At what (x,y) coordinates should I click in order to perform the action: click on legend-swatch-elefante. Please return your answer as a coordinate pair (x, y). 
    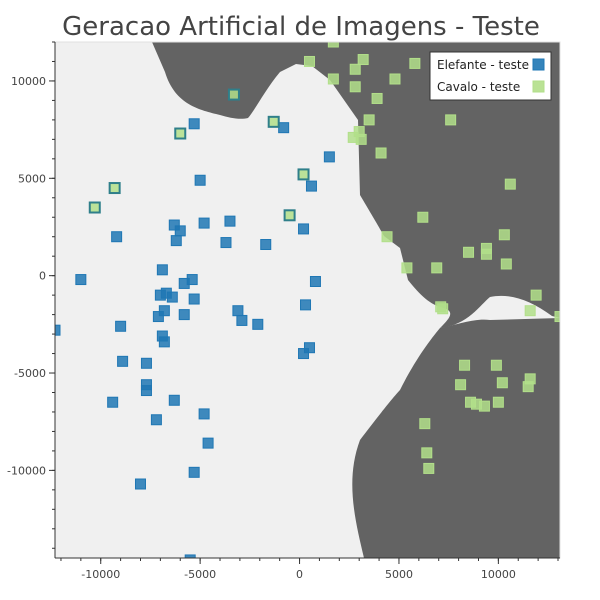
    Looking at the image, I should click on (538, 64).